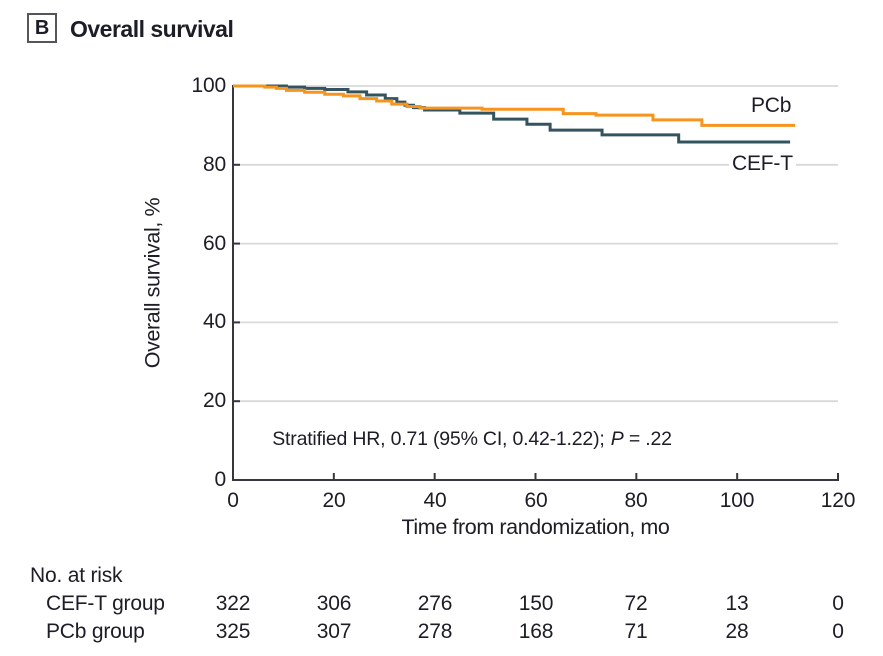 This screenshot has height=656, width=883. Describe the element at coordinates (647, 439) in the screenshot. I see `p-value-text: = .22` at that location.